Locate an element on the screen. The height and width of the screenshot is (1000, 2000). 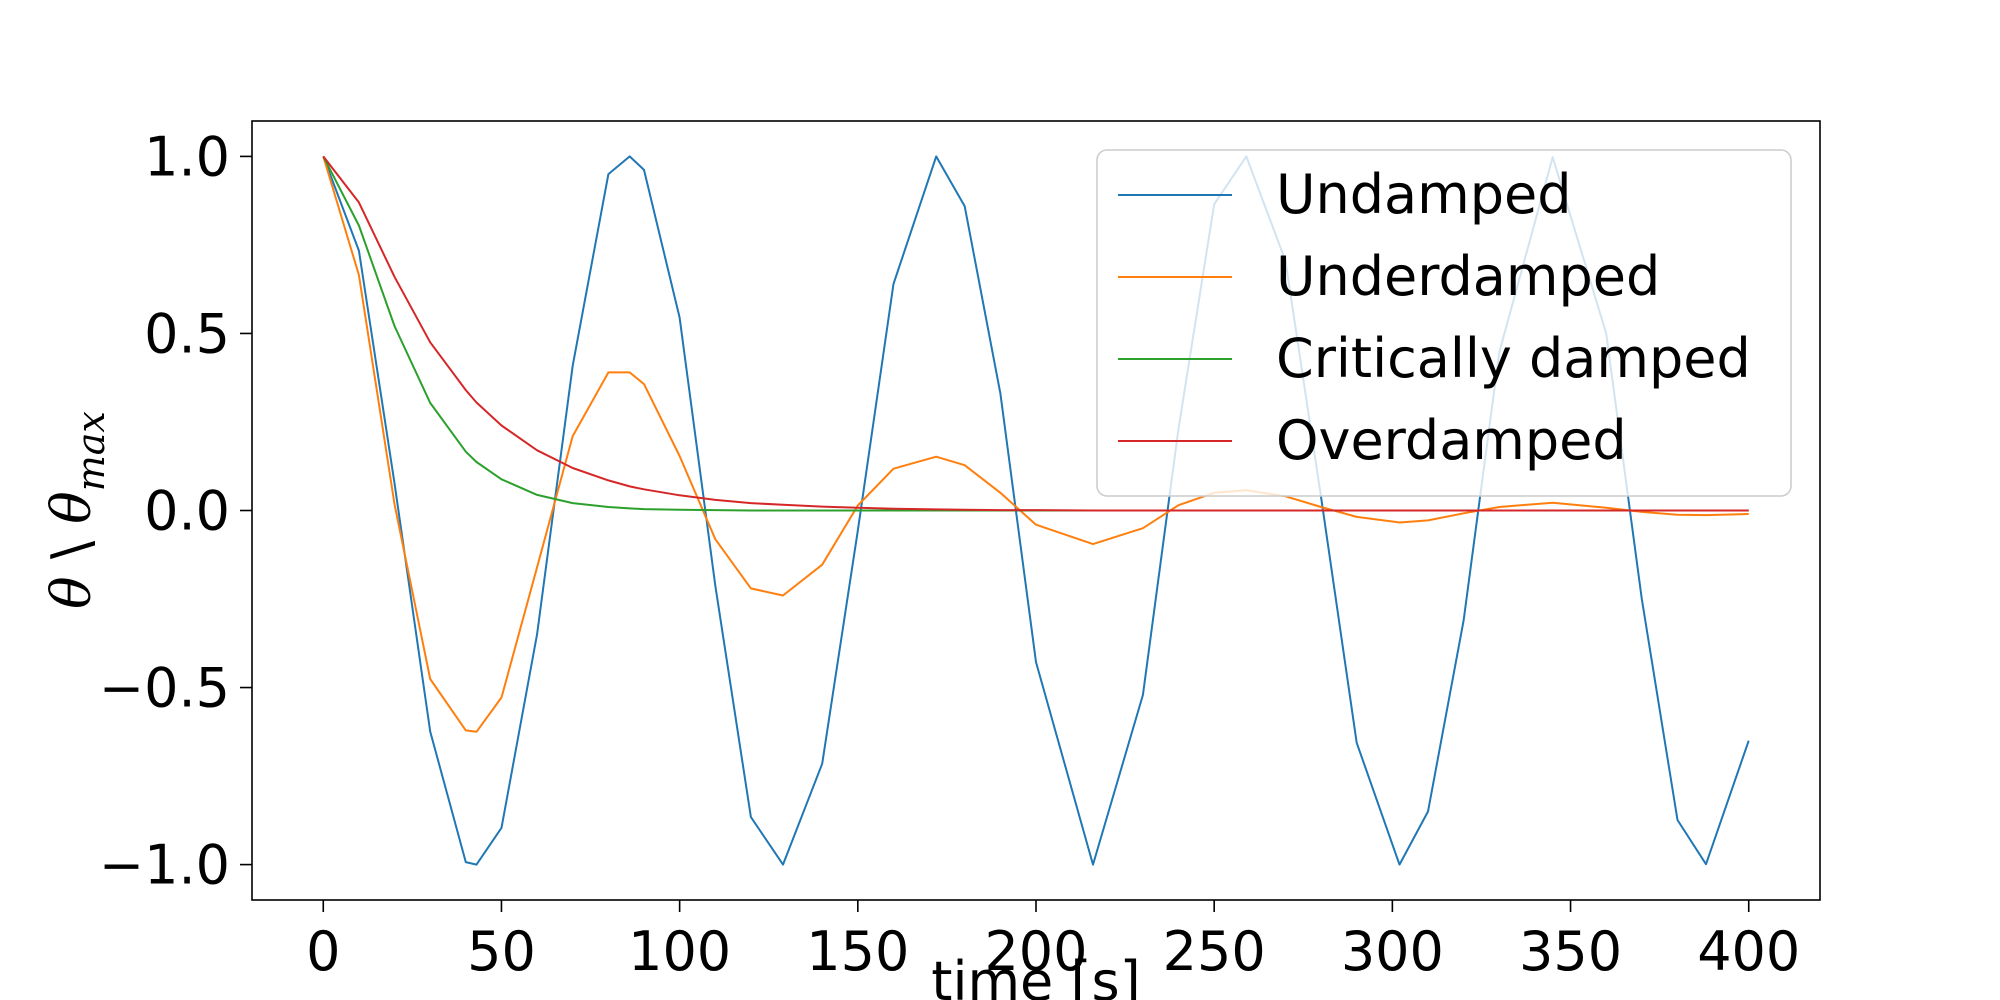
y-axis: 1.0 0.5 0.0 −0.5 −1.0 is located at coordinates (175, 511).